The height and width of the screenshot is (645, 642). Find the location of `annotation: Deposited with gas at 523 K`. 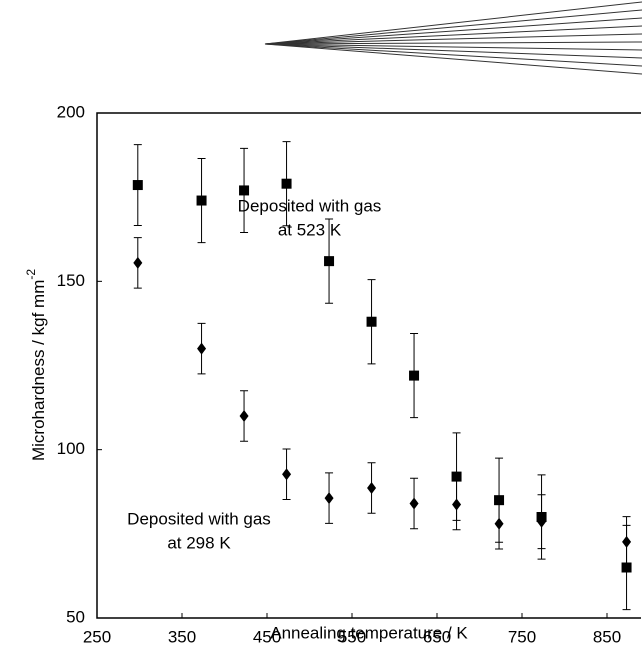

annotation: Deposited with gas at 523 K is located at coordinates (310, 218).